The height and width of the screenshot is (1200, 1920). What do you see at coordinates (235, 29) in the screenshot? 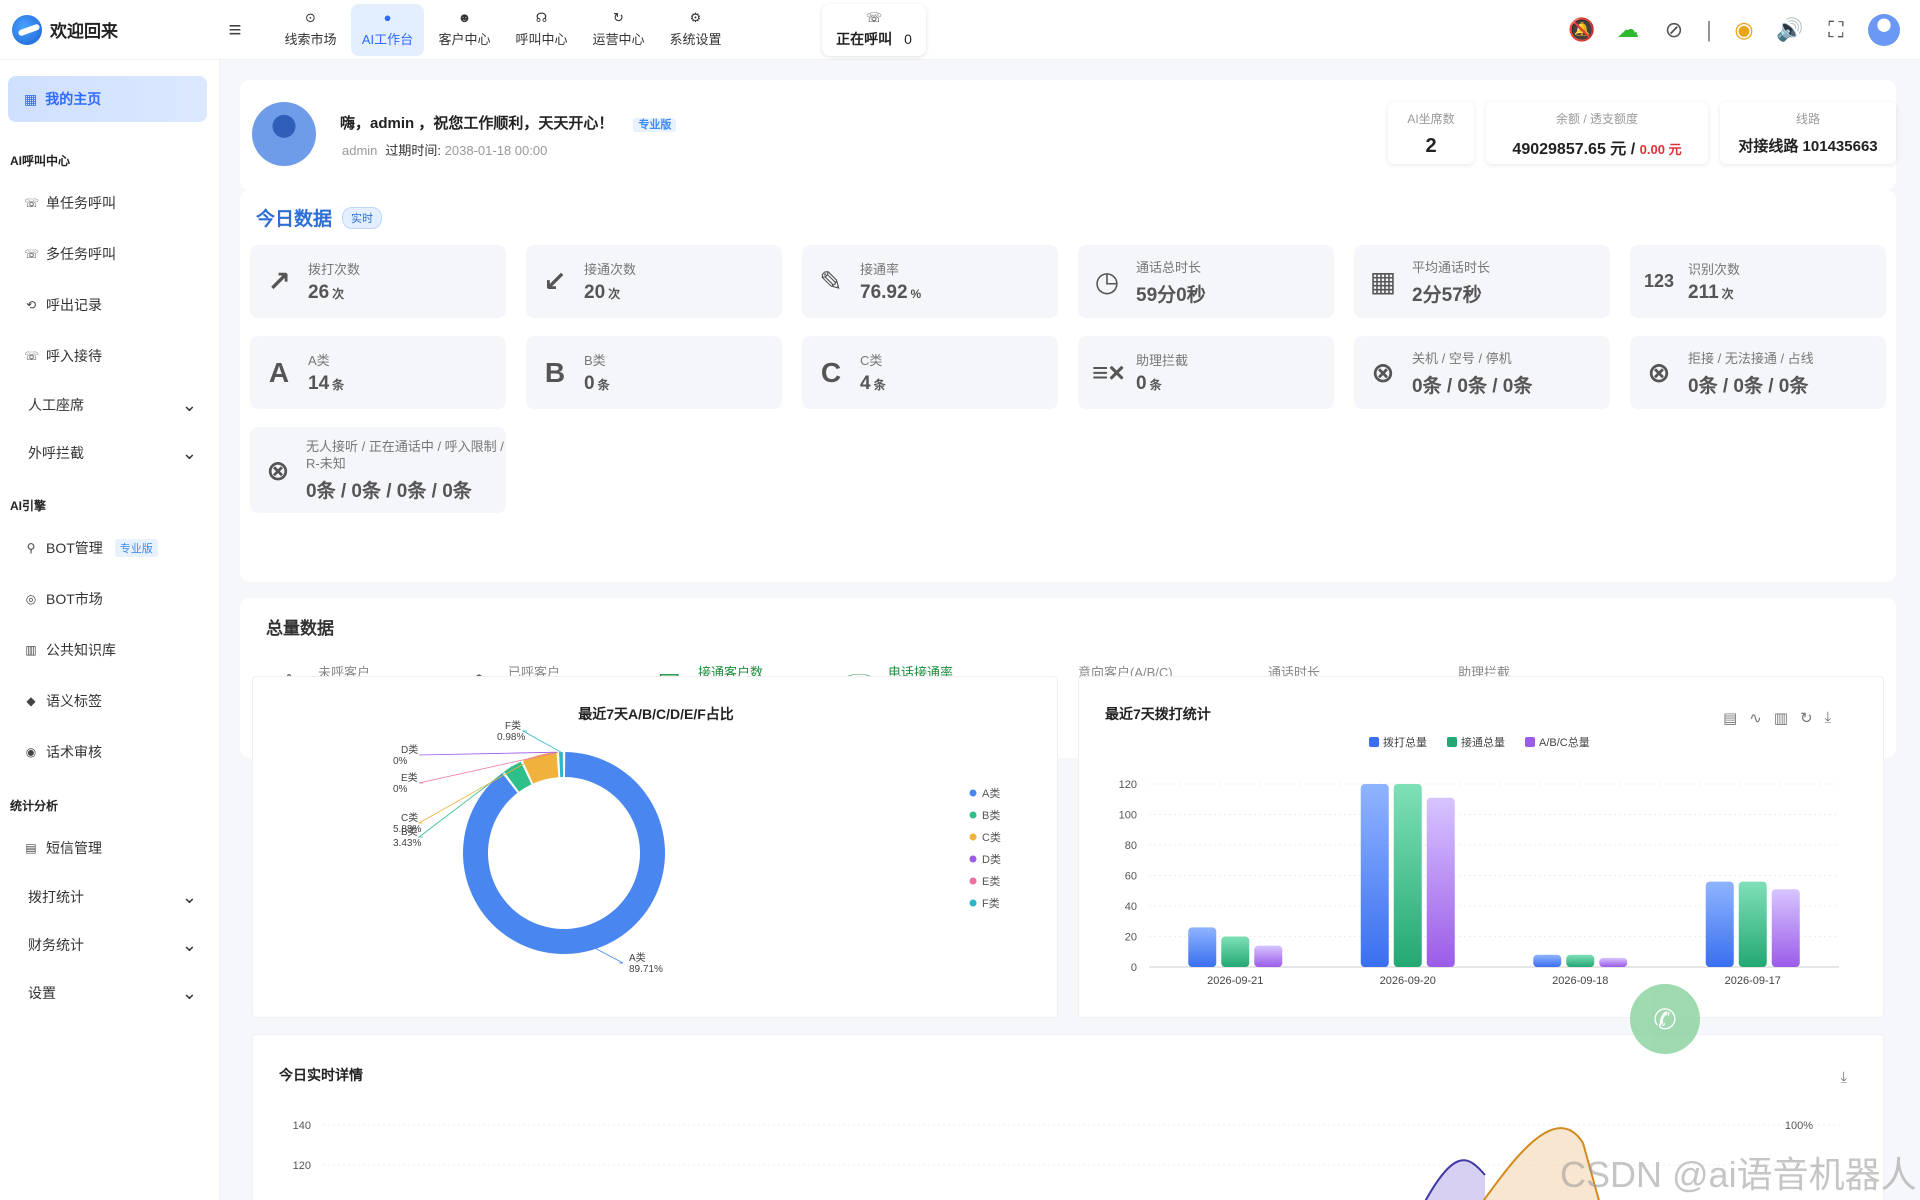
I see `menu-toggle-icon: ≡` at bounding box center [235, 29].